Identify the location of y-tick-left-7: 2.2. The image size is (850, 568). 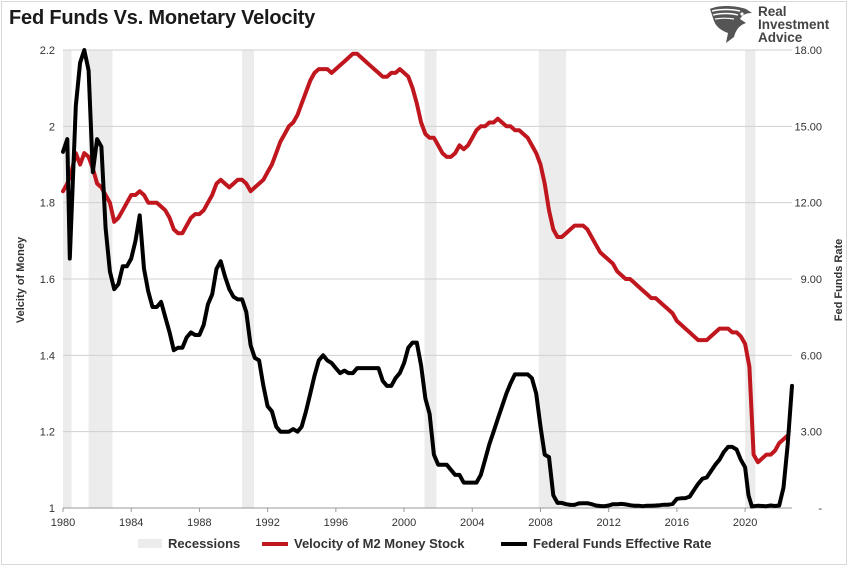
(47, 51).